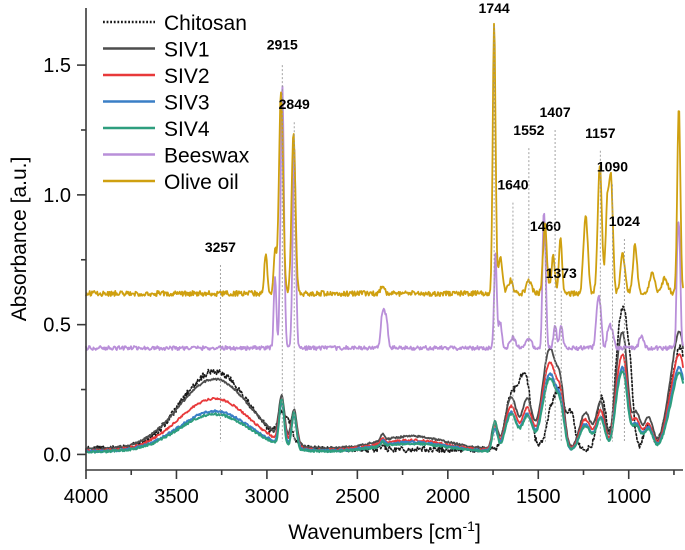 This screenshot has height=550, width=685. I want to click on legend-label-siv4: SIV4, so click(187, 129).